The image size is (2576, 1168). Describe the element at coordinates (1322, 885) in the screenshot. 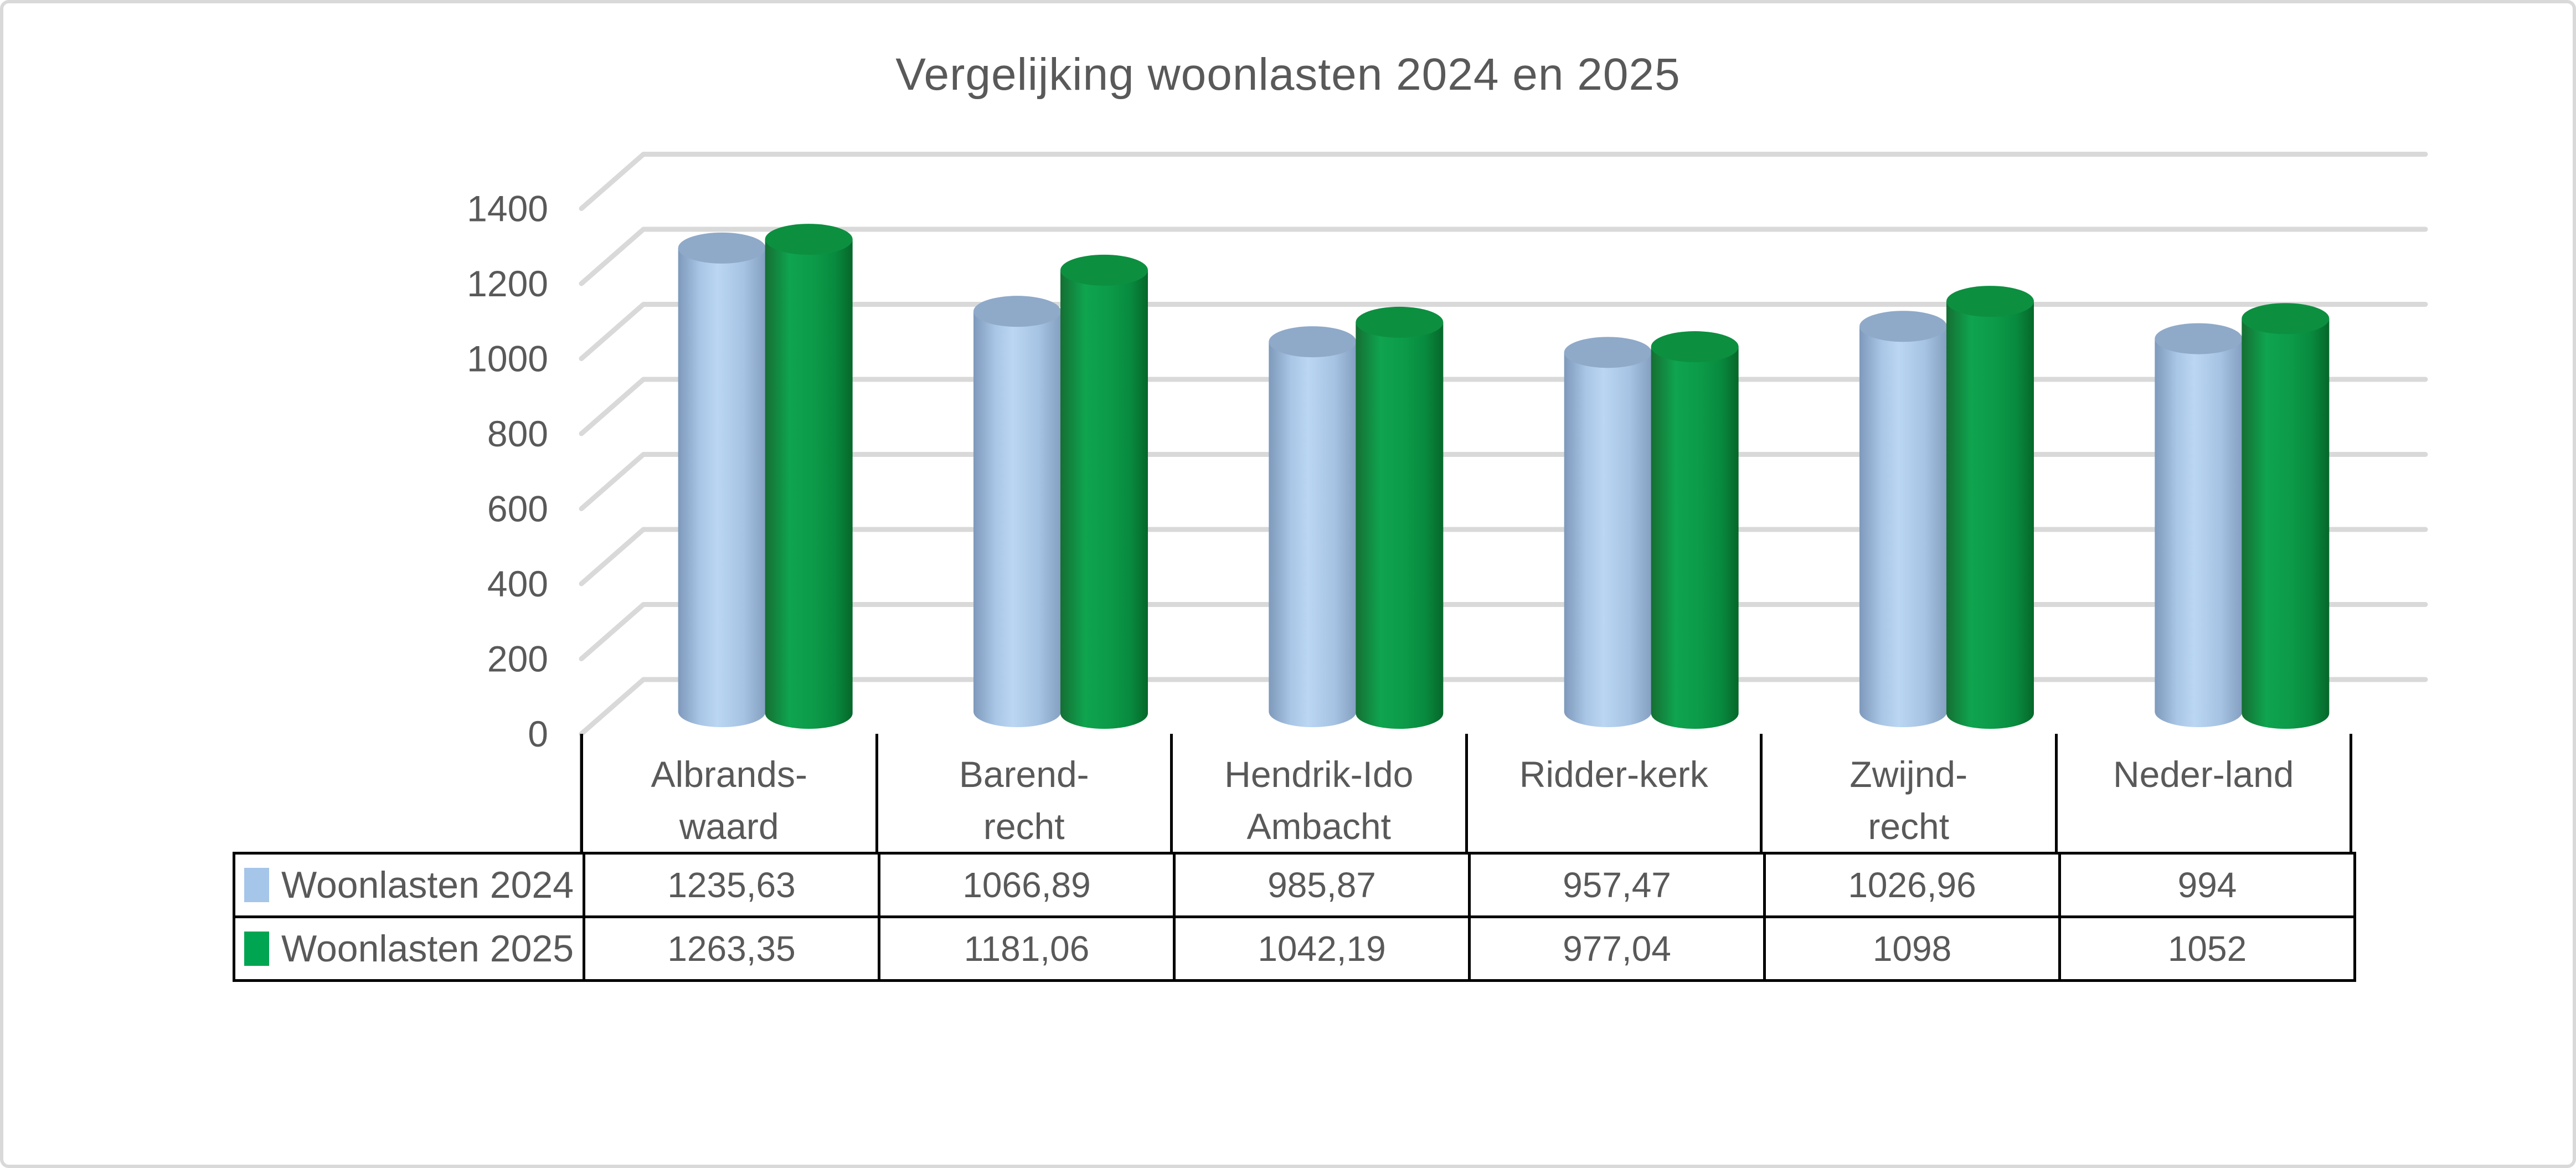

I see `value-cell: 985,87` at that location.